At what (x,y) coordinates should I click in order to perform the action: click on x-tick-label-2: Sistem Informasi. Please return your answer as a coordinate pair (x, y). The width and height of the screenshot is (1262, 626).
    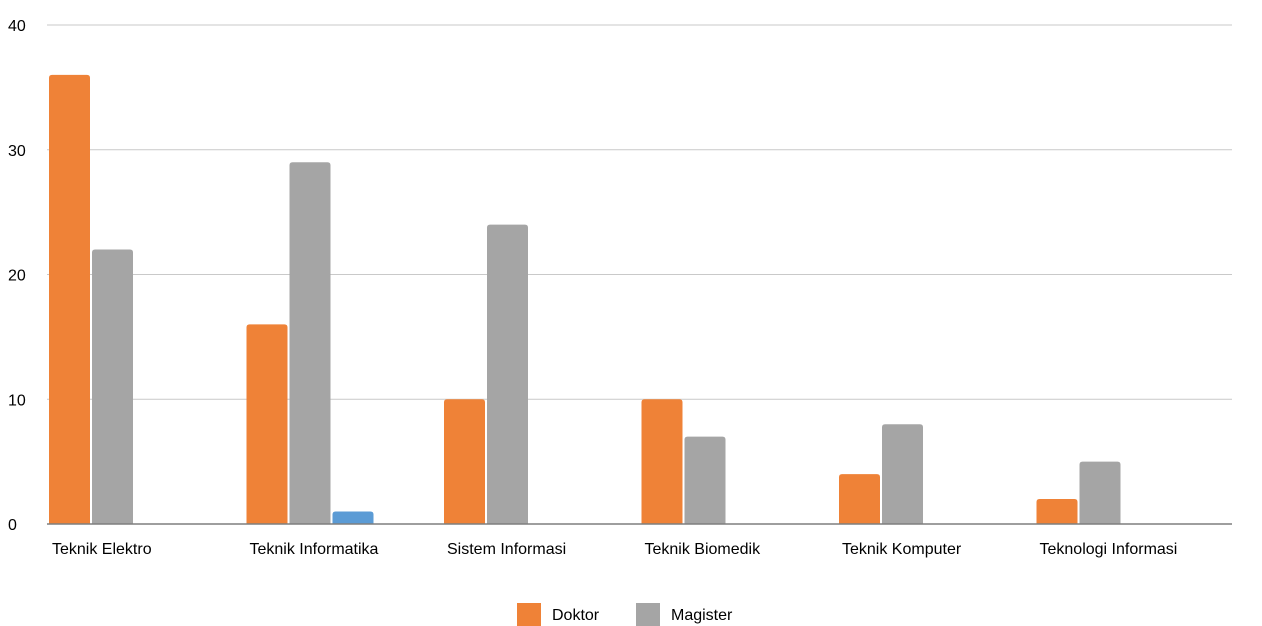
    Looking at the image, I should click on (506, 549).